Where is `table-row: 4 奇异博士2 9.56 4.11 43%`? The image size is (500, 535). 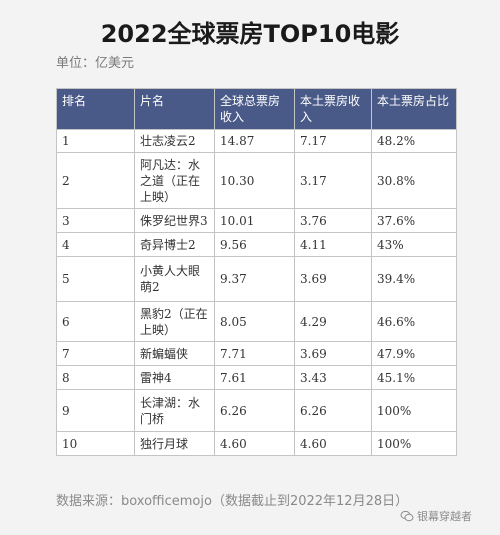 table-row: 4 奇异博士2 9.56 4.11 43% is located at coordinates (256, 244).